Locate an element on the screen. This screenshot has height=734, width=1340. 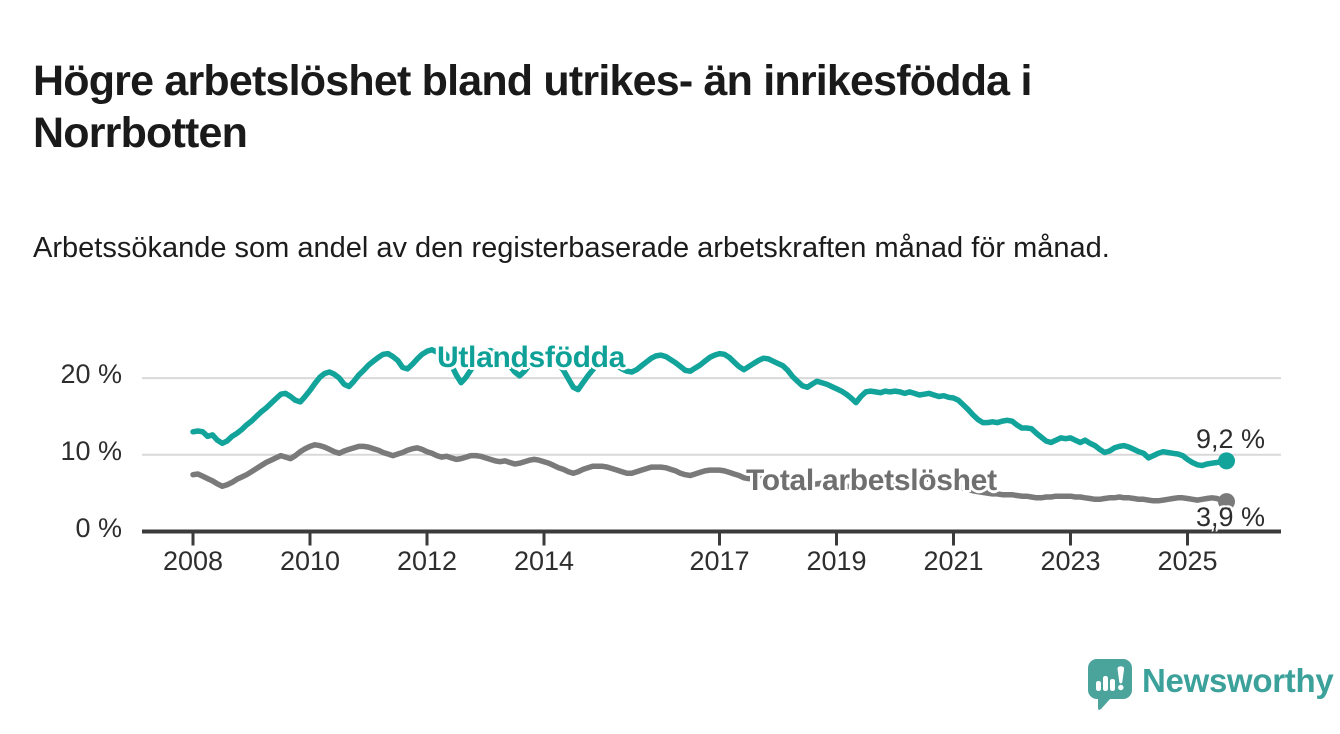
newsworthy-wordmark: Newsworthy is located at coordinates (1238, 680).